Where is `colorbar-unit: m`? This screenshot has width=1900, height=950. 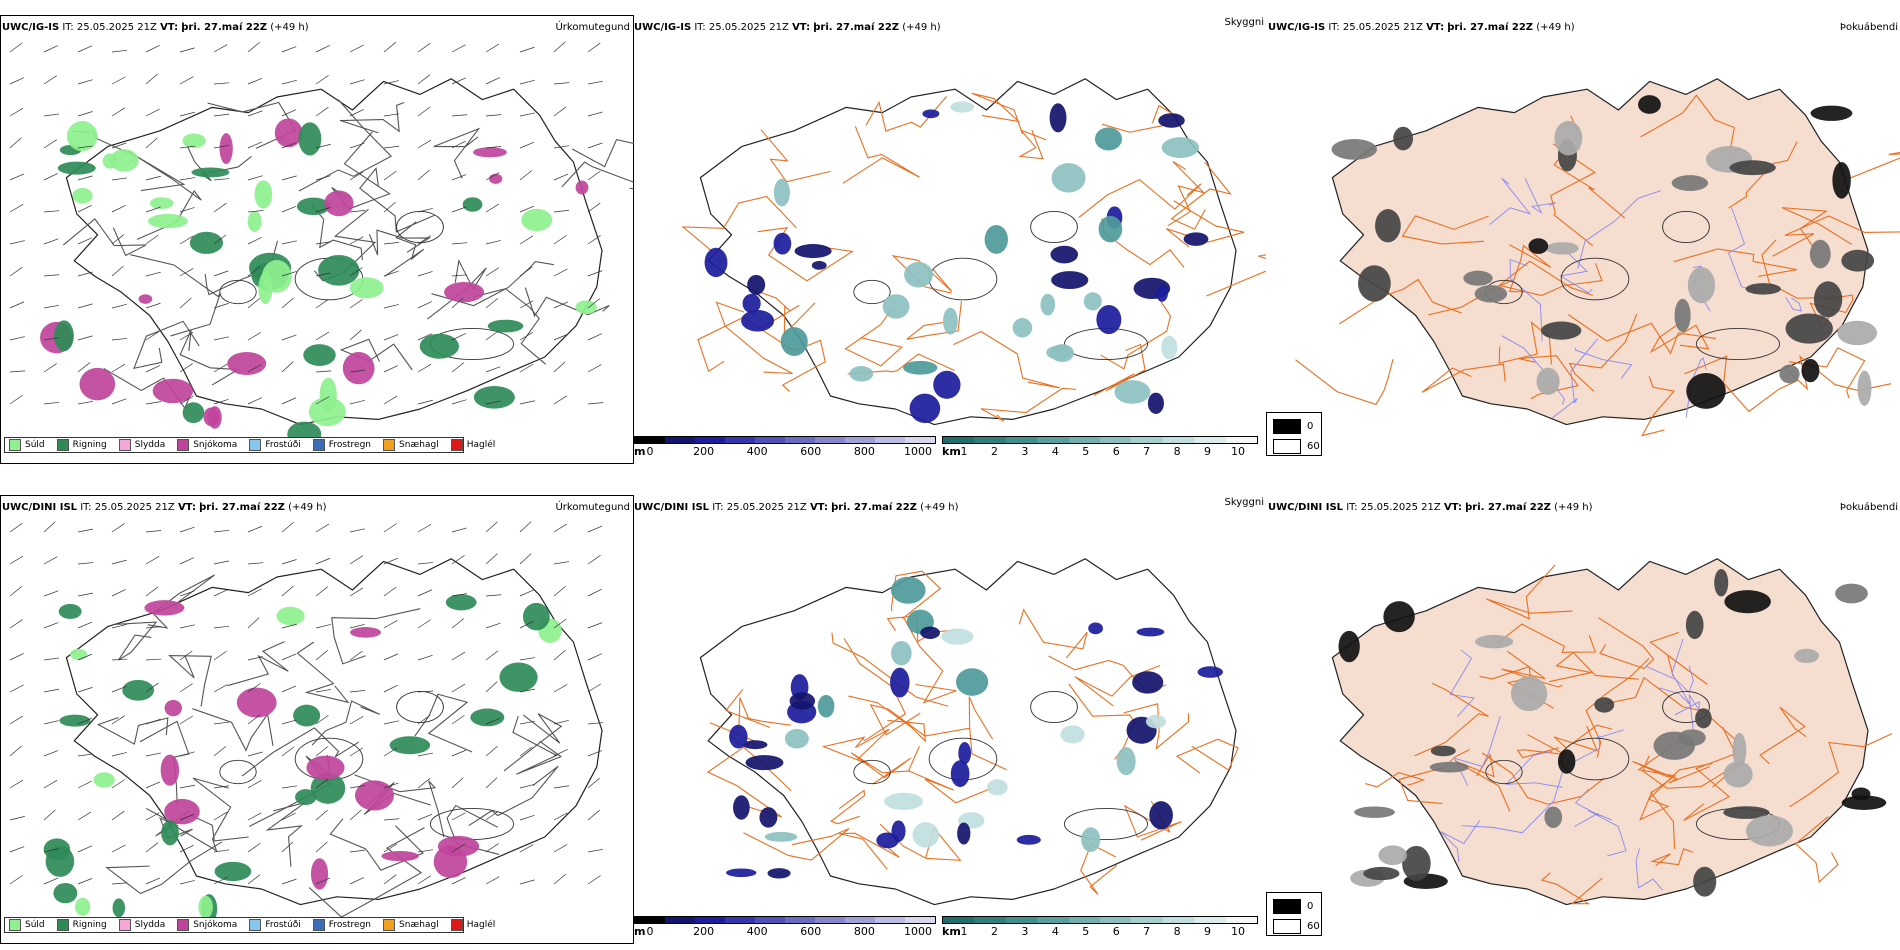 colorbar-unit: m is located at coordinates (640, 931).